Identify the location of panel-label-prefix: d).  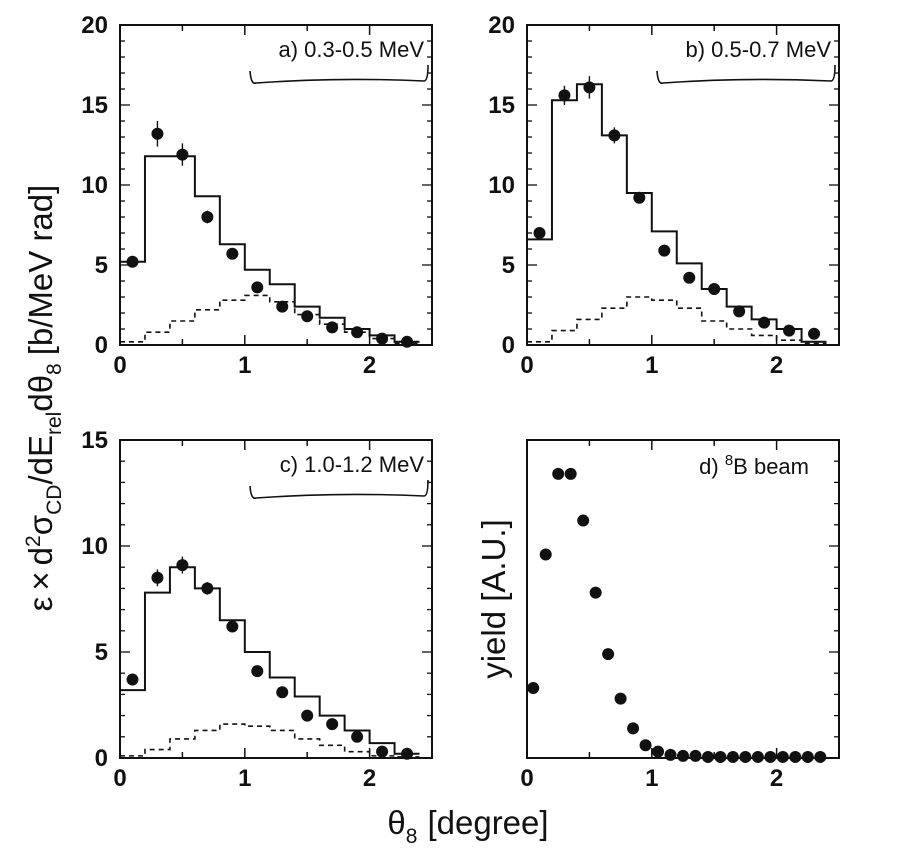
(712, 466).